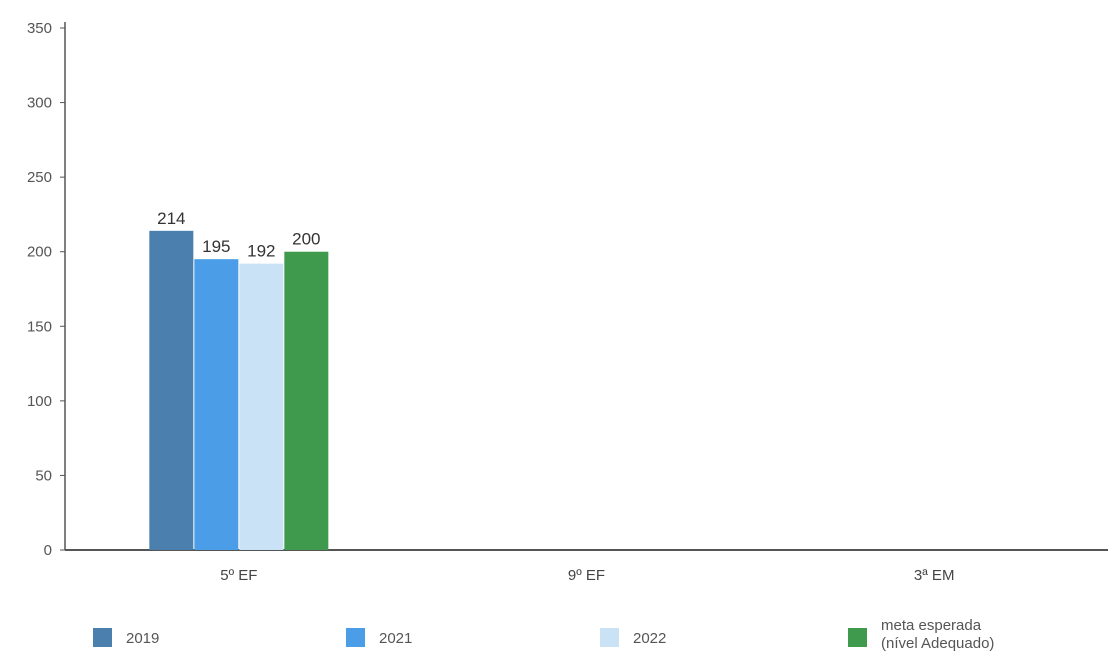 The width and height of the screenshot is (1111, 664). Describe the element at coordinates (261, 251) in the screenshot. I see `data-label: 192` at that location.